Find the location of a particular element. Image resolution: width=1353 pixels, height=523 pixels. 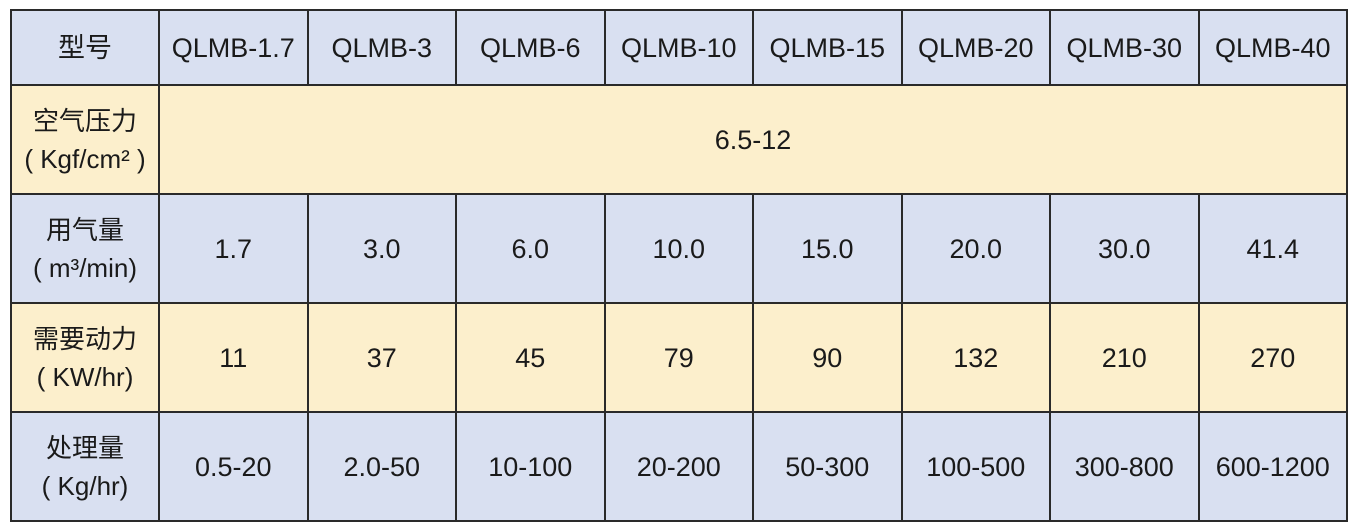

row-label-text: 需要动力 is located at coordinates (84, 338).